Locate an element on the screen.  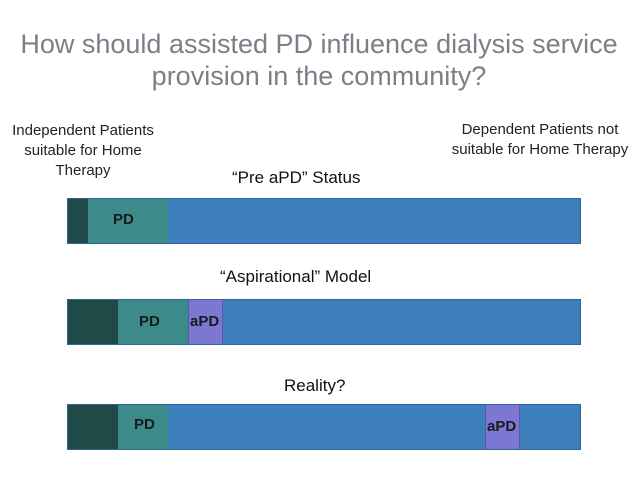
aspirational-model-caption: “Aspirational” Model is located at coordinates (296, 276).